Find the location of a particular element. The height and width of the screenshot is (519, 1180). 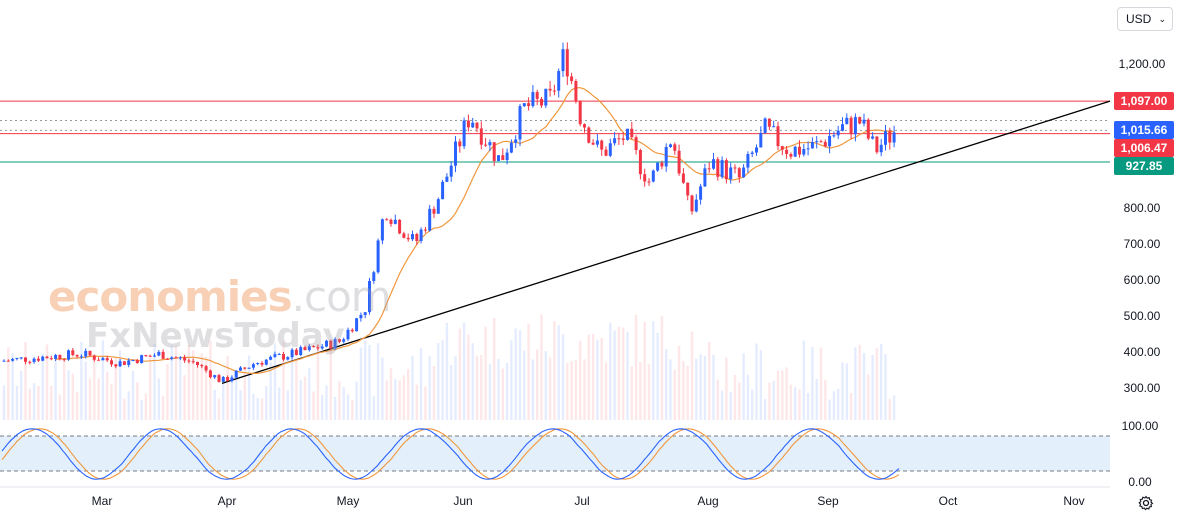

gear-icon is located at coordinates (1146, 503).